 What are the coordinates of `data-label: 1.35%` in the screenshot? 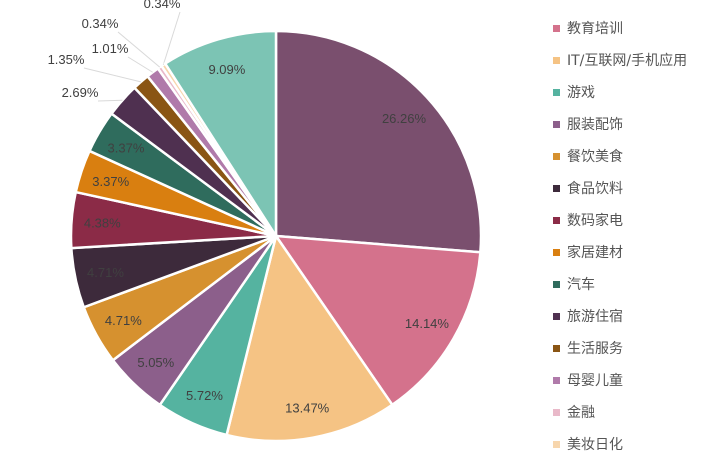 It's located at (66, 59).